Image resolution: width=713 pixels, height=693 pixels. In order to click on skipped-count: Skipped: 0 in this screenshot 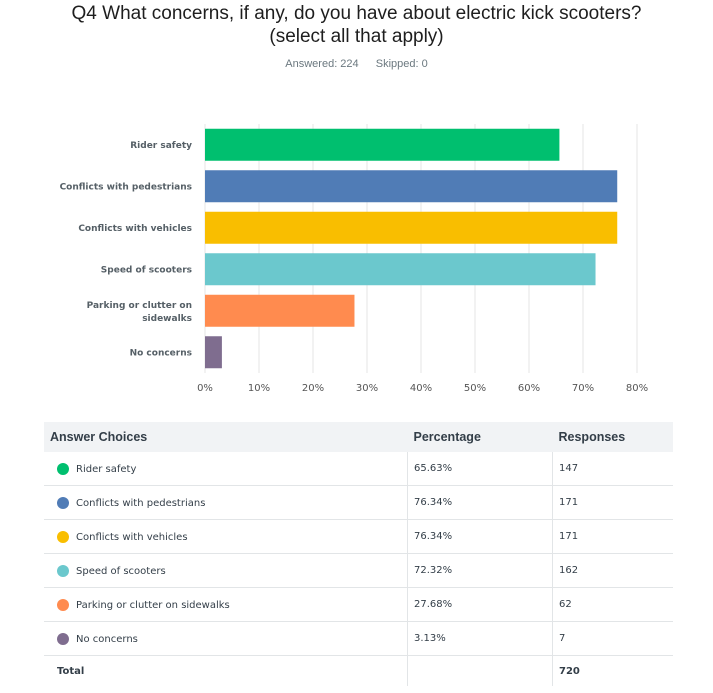, I will do `click(401, 64)`.